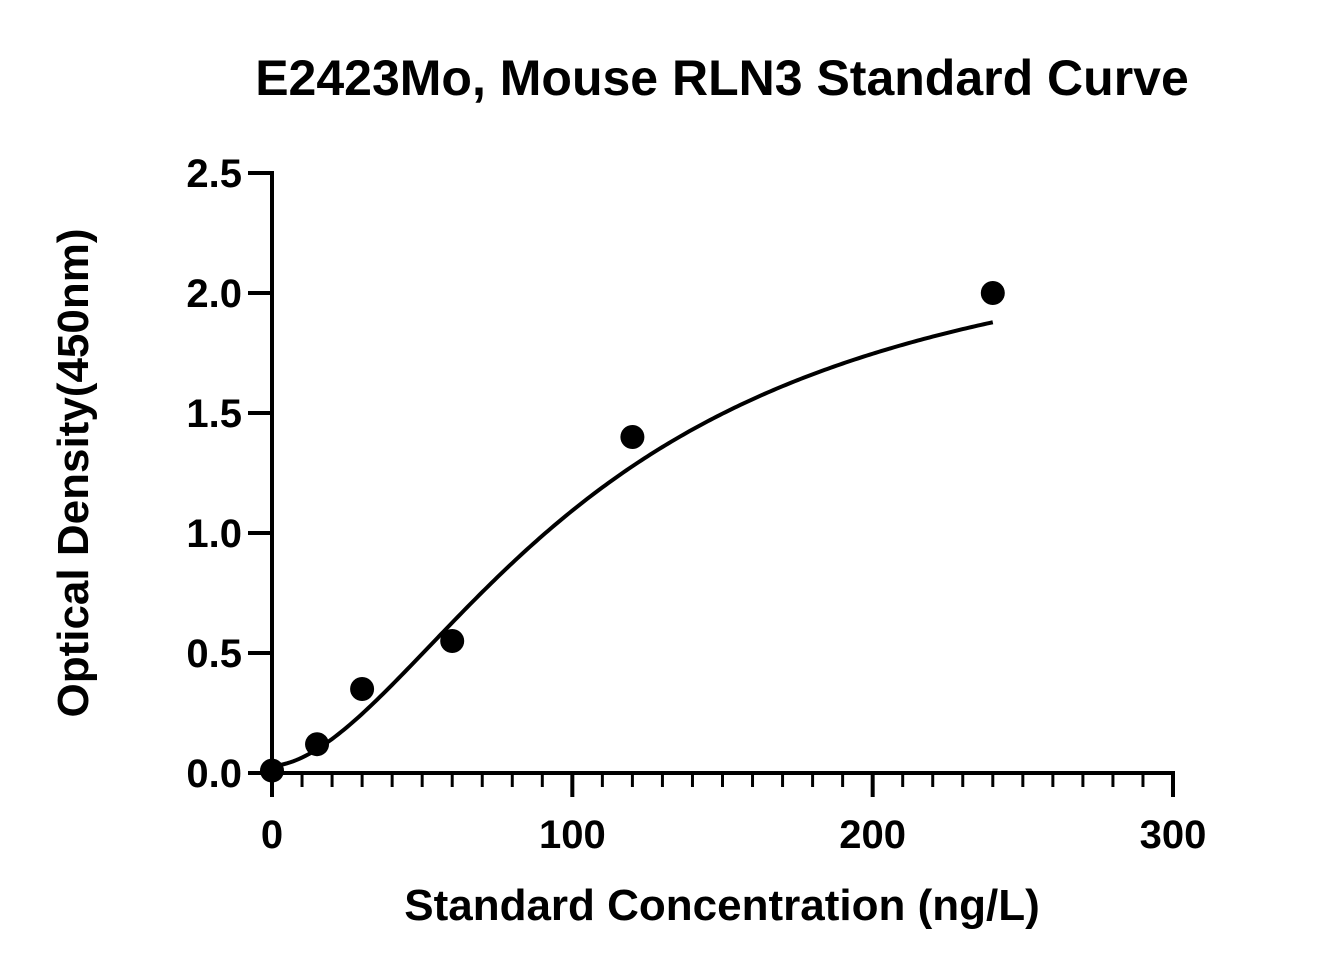 Image resolution: width=1338 pixels, height=975 pixels. What do you see at coordinates (214, 294) in the screenshot?
I see `y-tick-label: 2.0` at bounding box center [214, 294].